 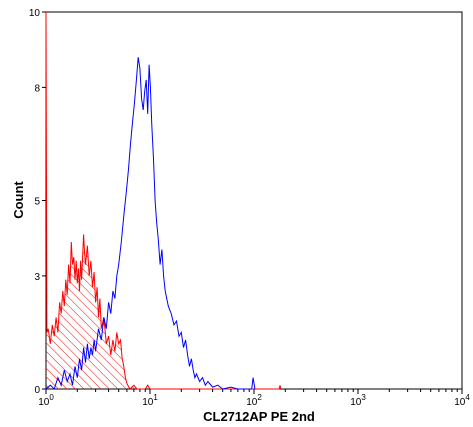 What do you see at coordinates (37, 277) in the screenshot?
I see `y-tick-label: 3` at bounding box center [37, 277].